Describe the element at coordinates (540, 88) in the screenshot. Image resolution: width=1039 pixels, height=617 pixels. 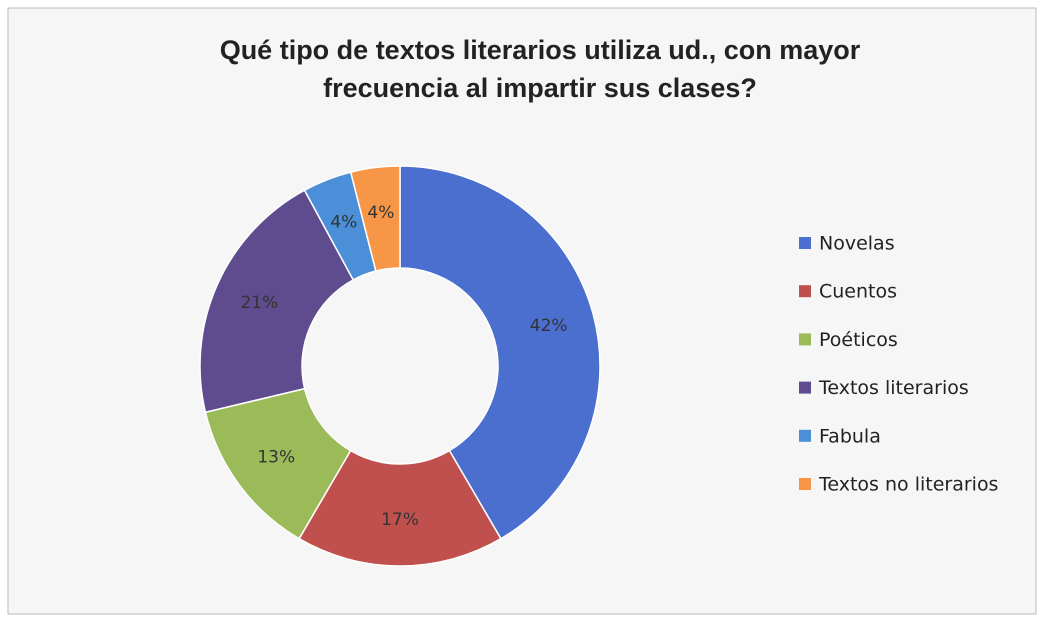
I see `chart-title: frecuencia al impartir sus clases?` at that location.